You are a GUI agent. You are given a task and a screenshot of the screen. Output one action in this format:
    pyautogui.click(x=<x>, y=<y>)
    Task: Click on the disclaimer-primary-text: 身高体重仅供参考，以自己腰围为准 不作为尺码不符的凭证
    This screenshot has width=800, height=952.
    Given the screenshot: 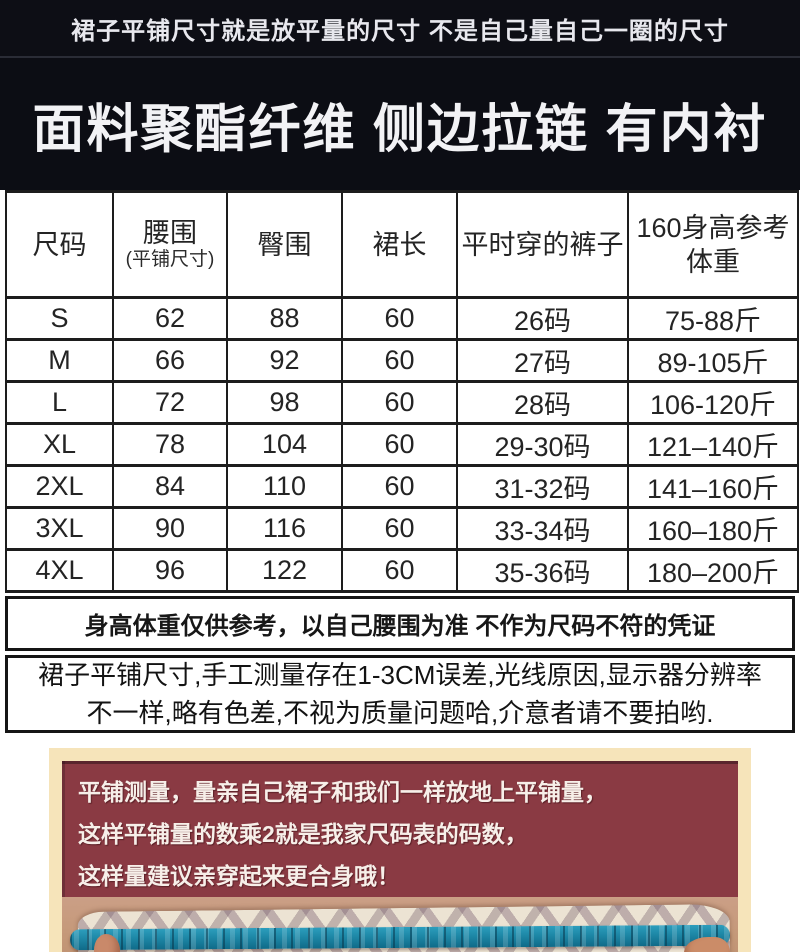 What is the action you would take?
    pyautogui.click(x=400, y=626)
    